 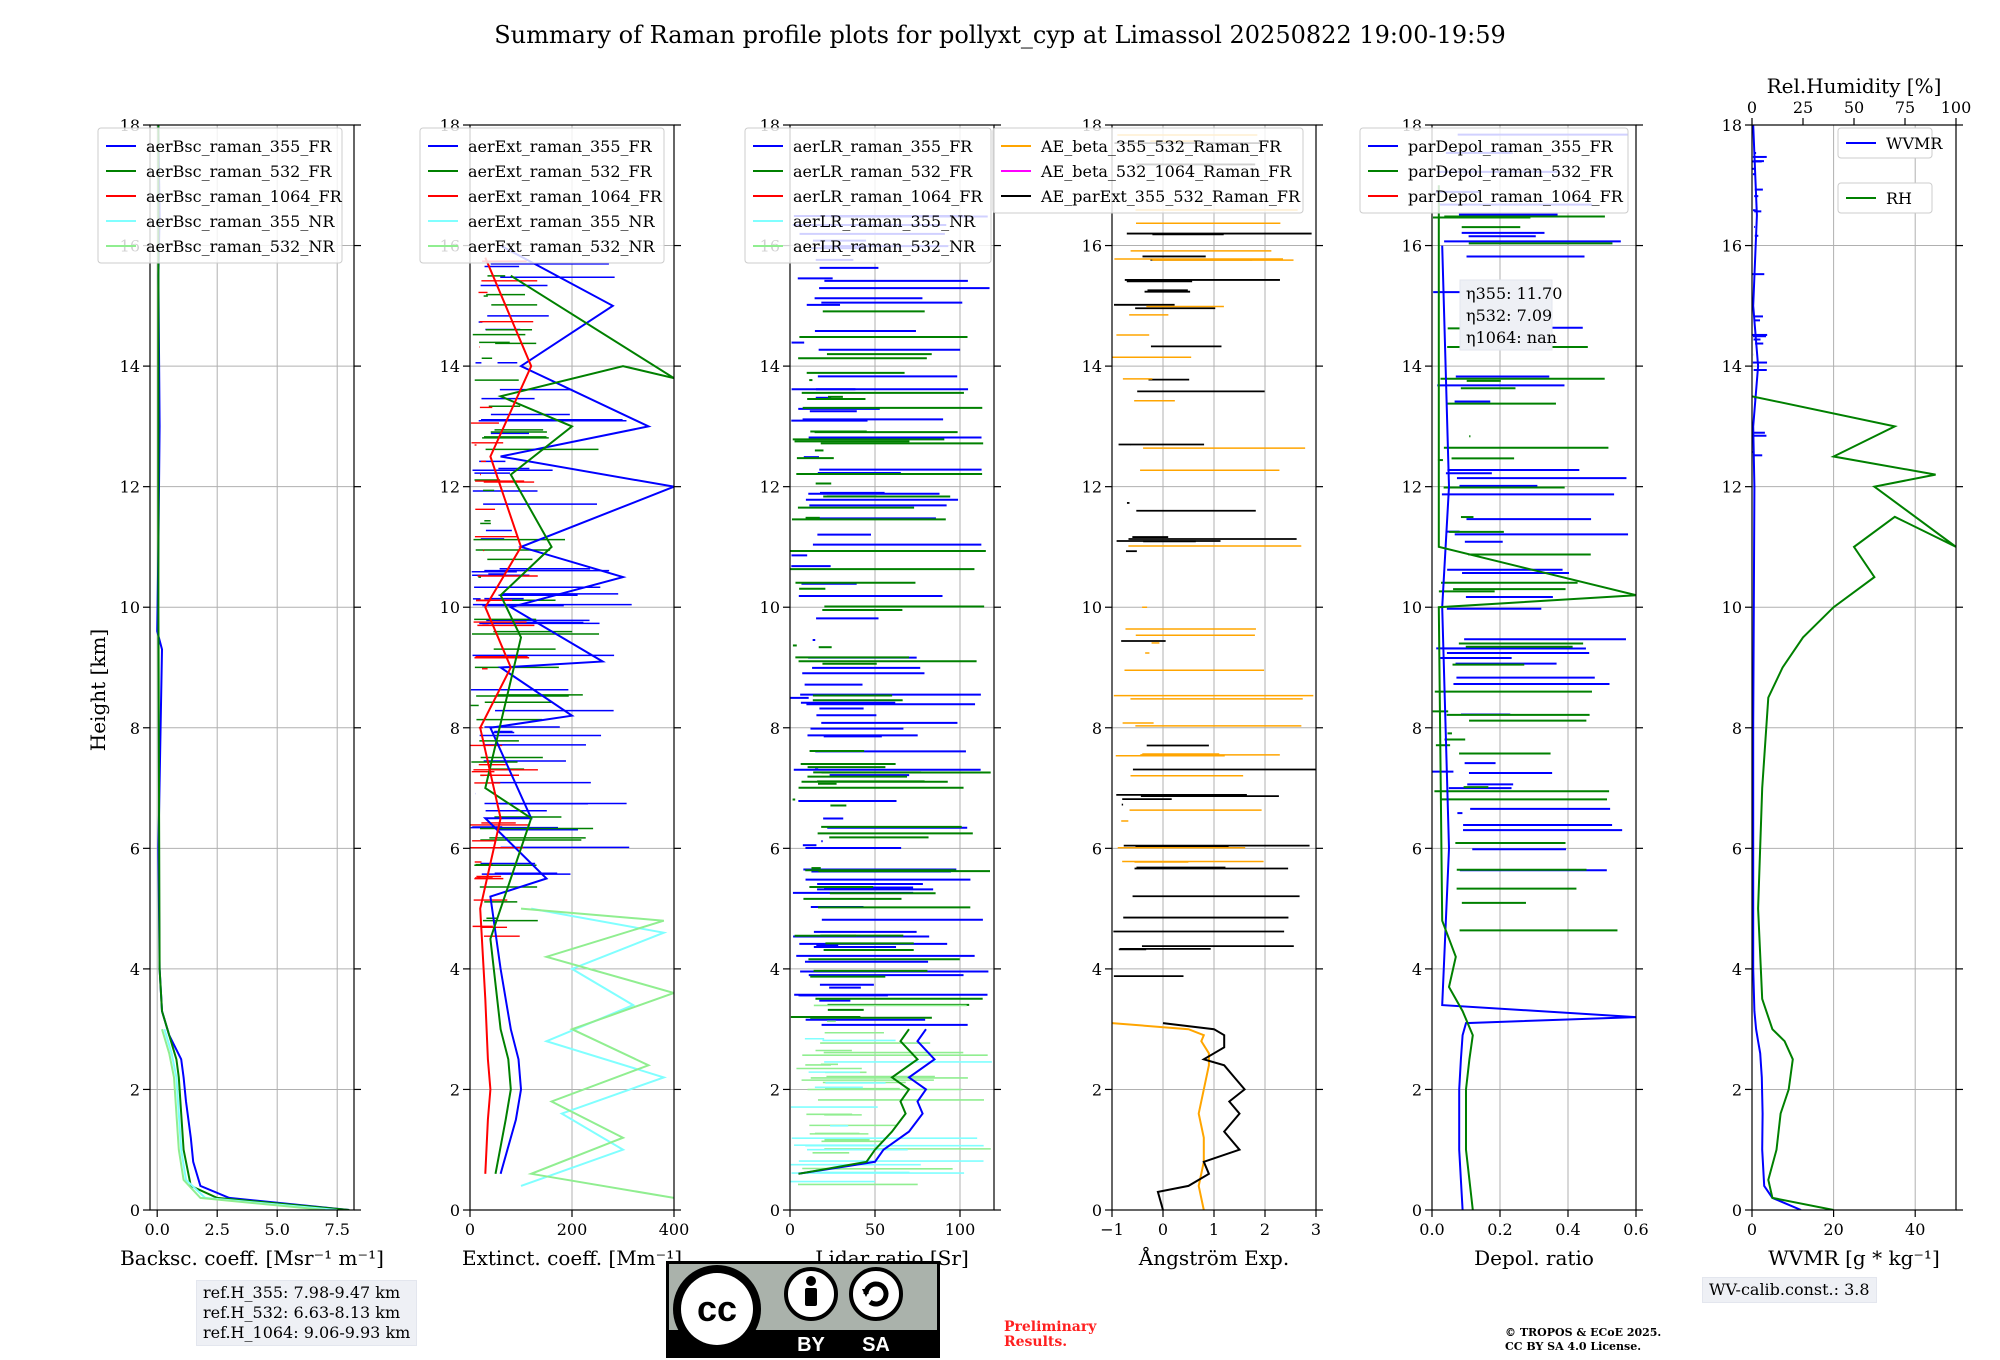 What do you see at coordinates (239, 146) in the screenshot?
I see `legend-label: aerBsc_raman_355_FR` at bounding box center [239, 146].